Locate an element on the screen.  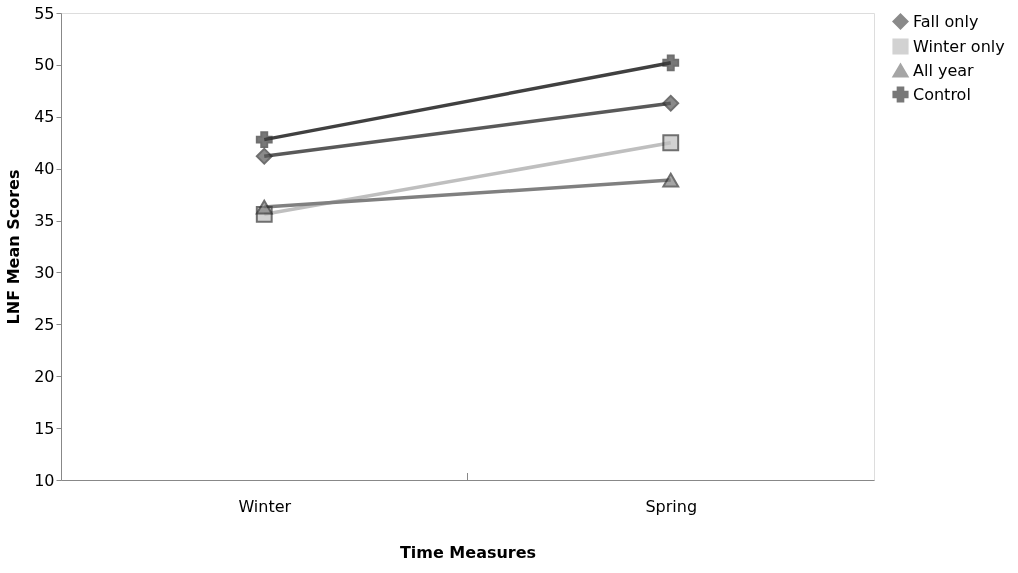
x-axis-title: Time Measures is located at coordinates (468, 552).